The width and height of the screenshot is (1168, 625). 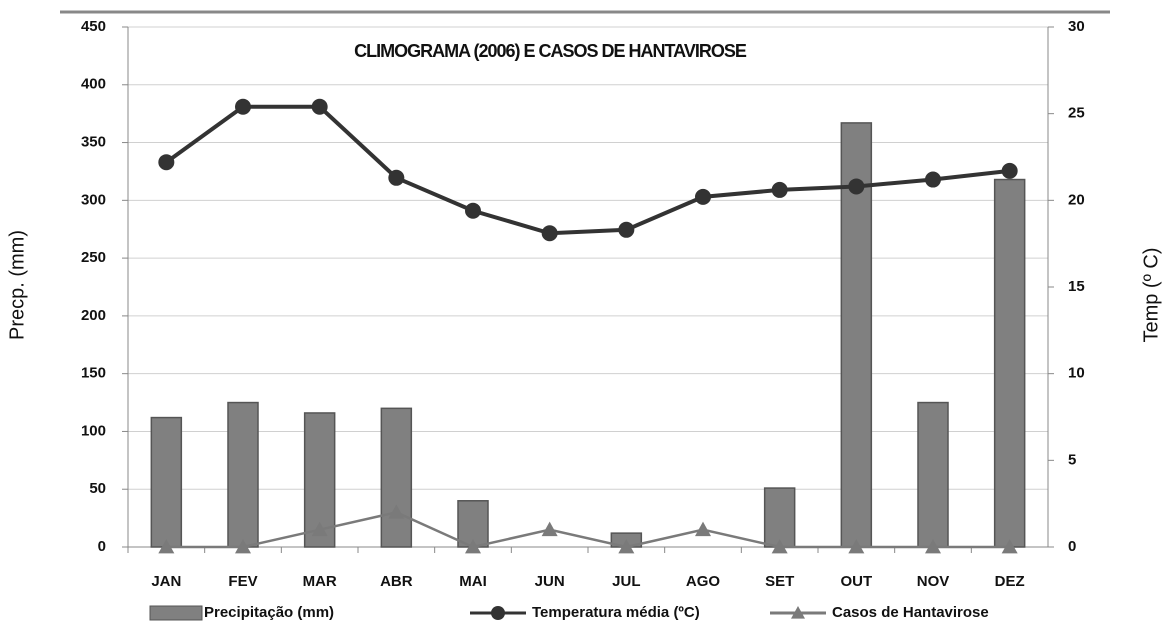 I want to click on line, so click(x=588, y=530).